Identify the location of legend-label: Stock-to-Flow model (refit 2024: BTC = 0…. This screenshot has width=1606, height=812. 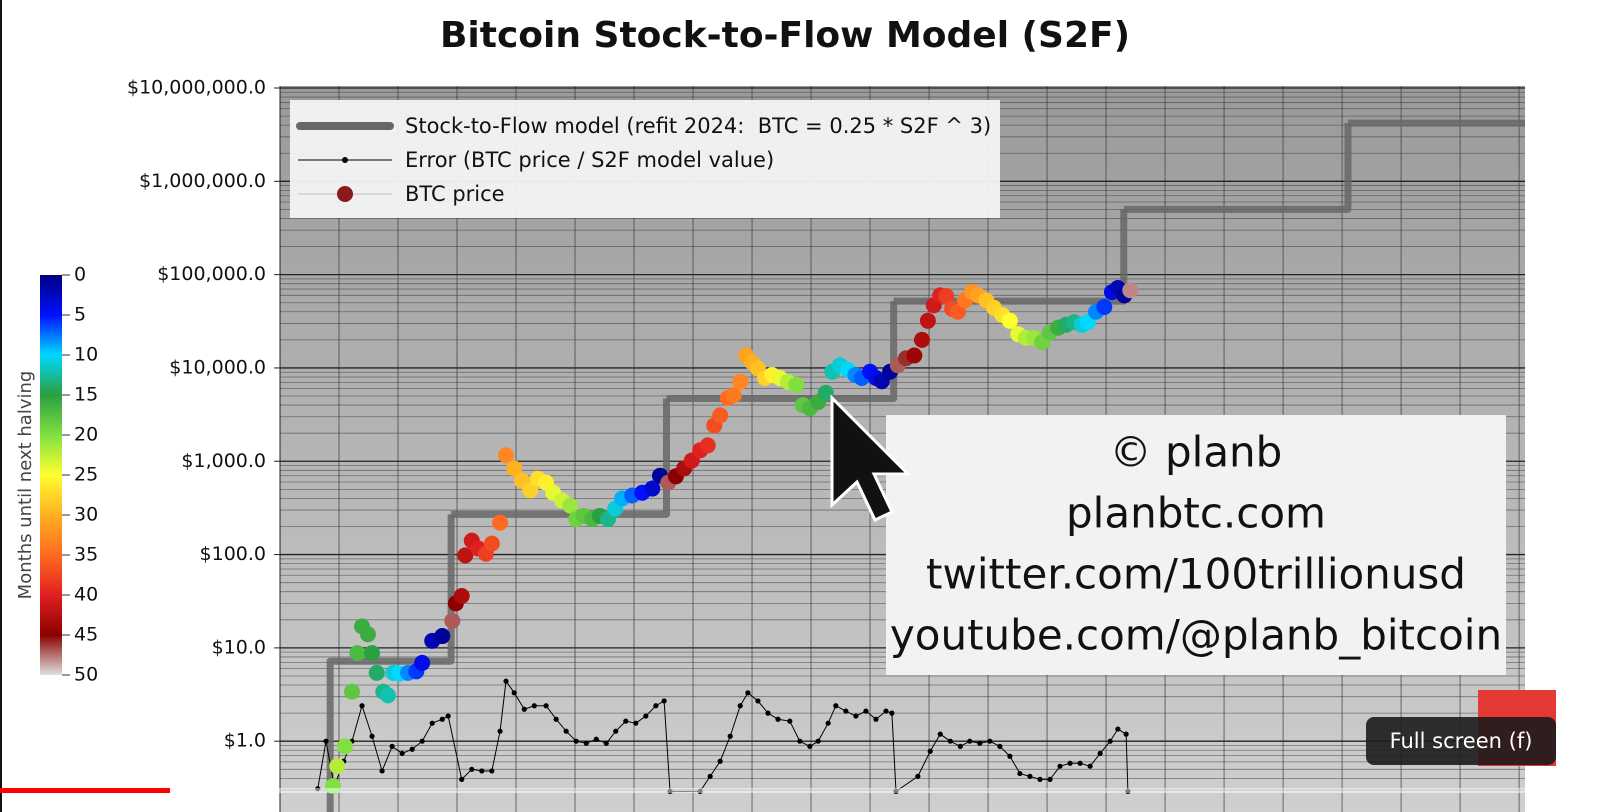
(698, 126).